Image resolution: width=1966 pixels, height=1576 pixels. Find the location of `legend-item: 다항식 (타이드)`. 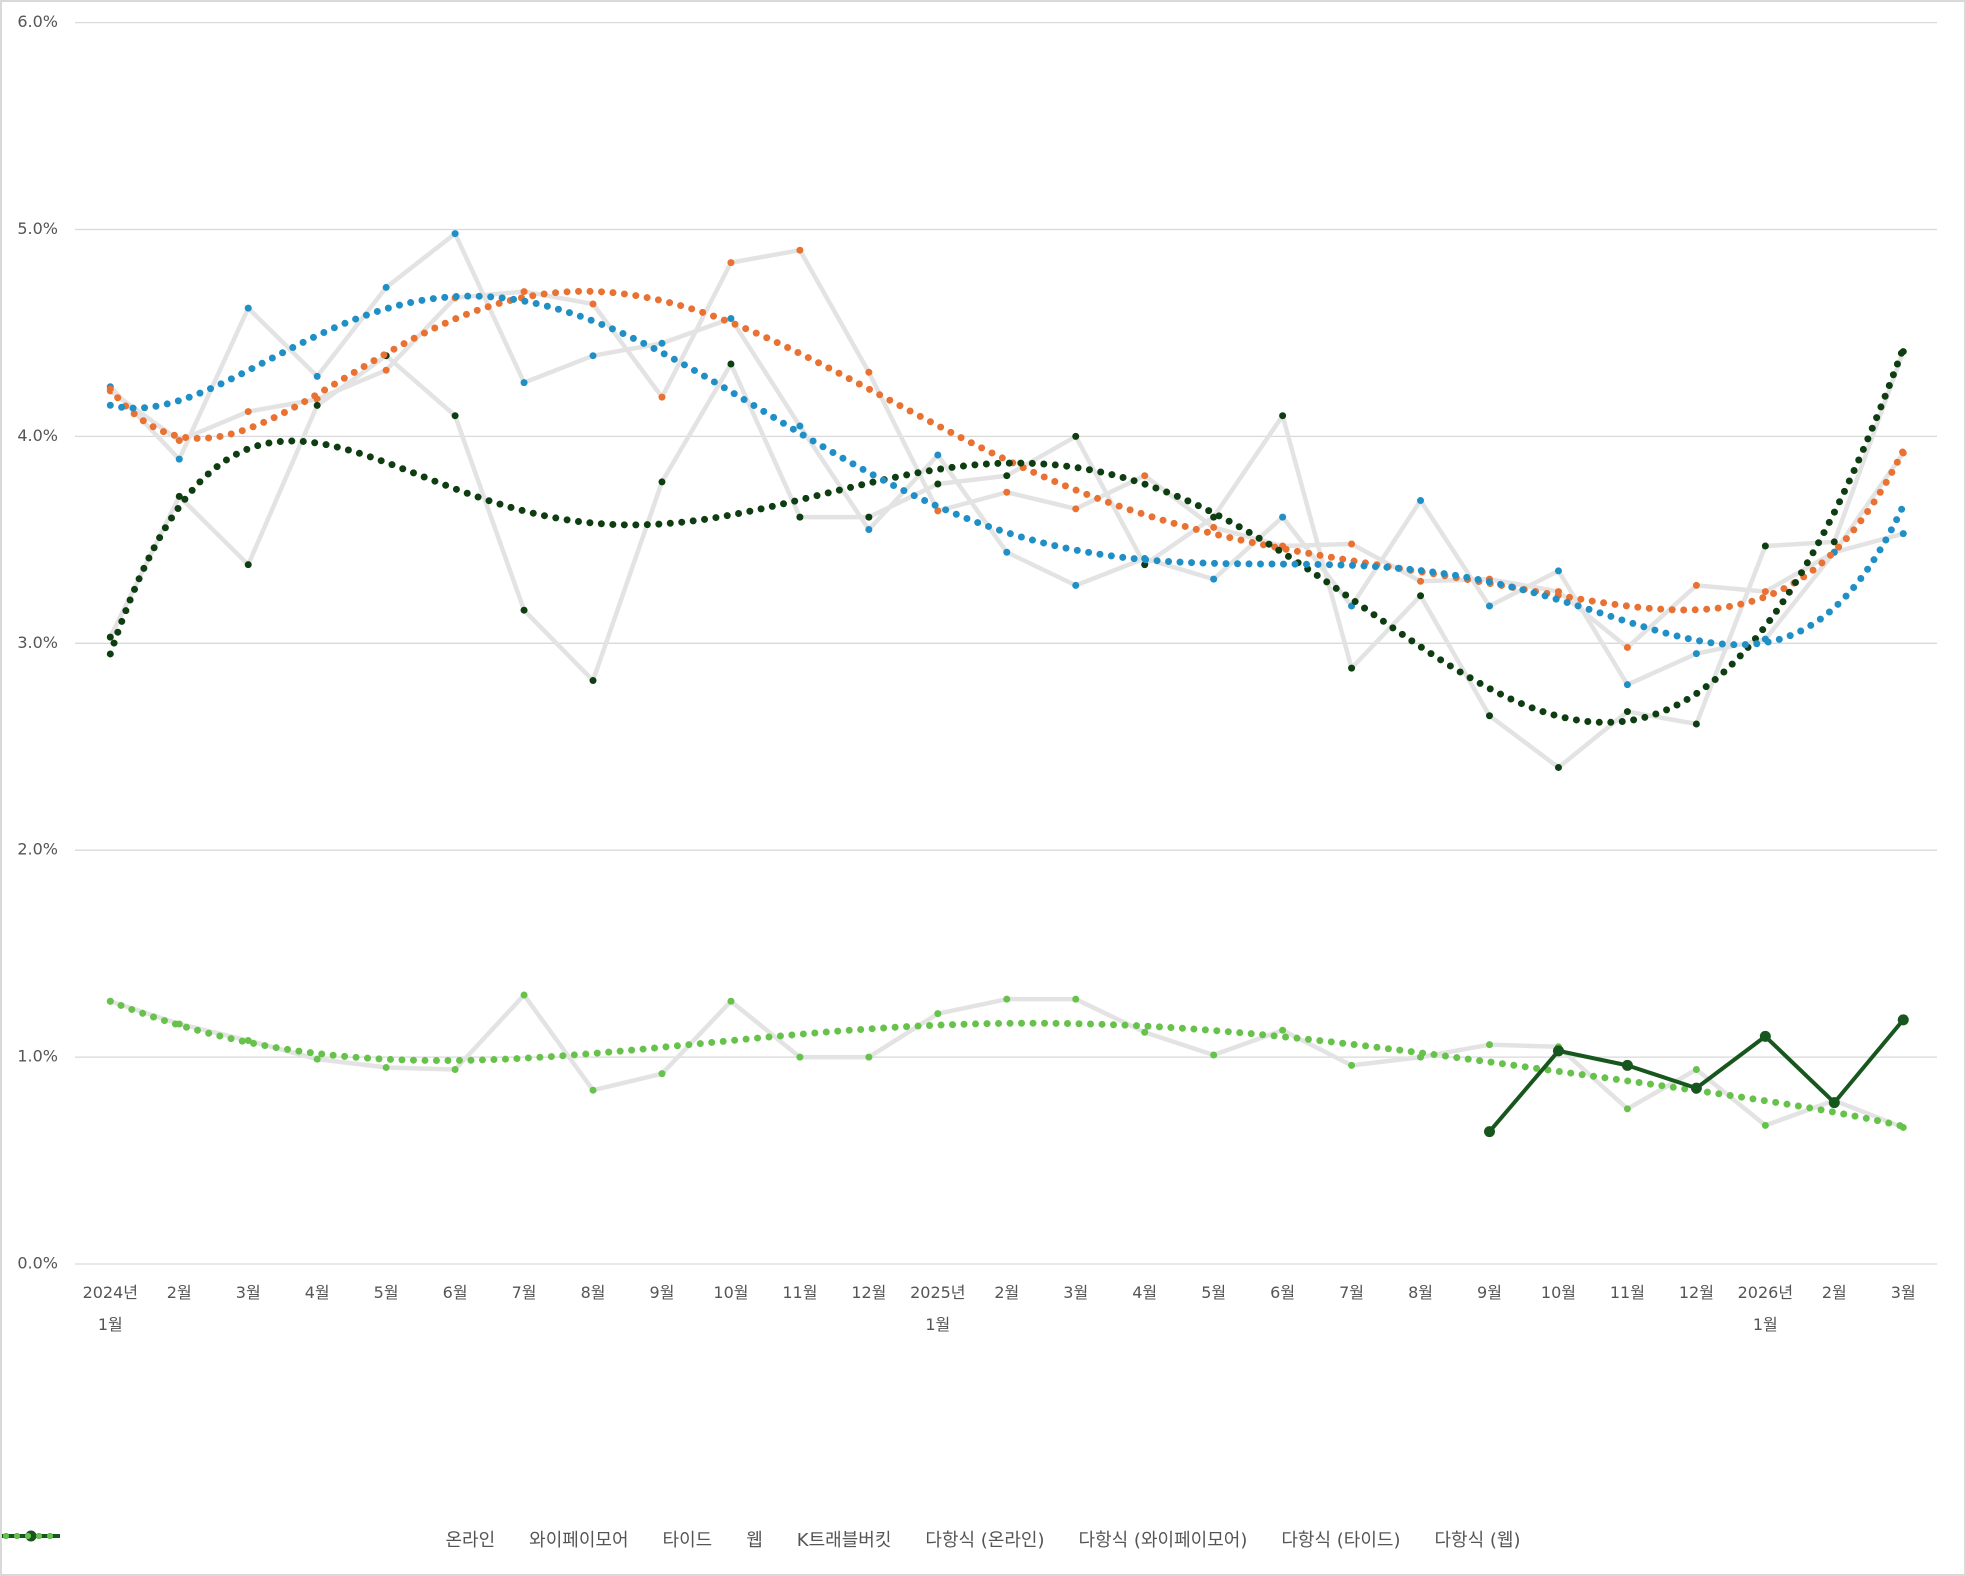

legend-item: 다항식 (타이드) is located at coordinates (701, 1539).